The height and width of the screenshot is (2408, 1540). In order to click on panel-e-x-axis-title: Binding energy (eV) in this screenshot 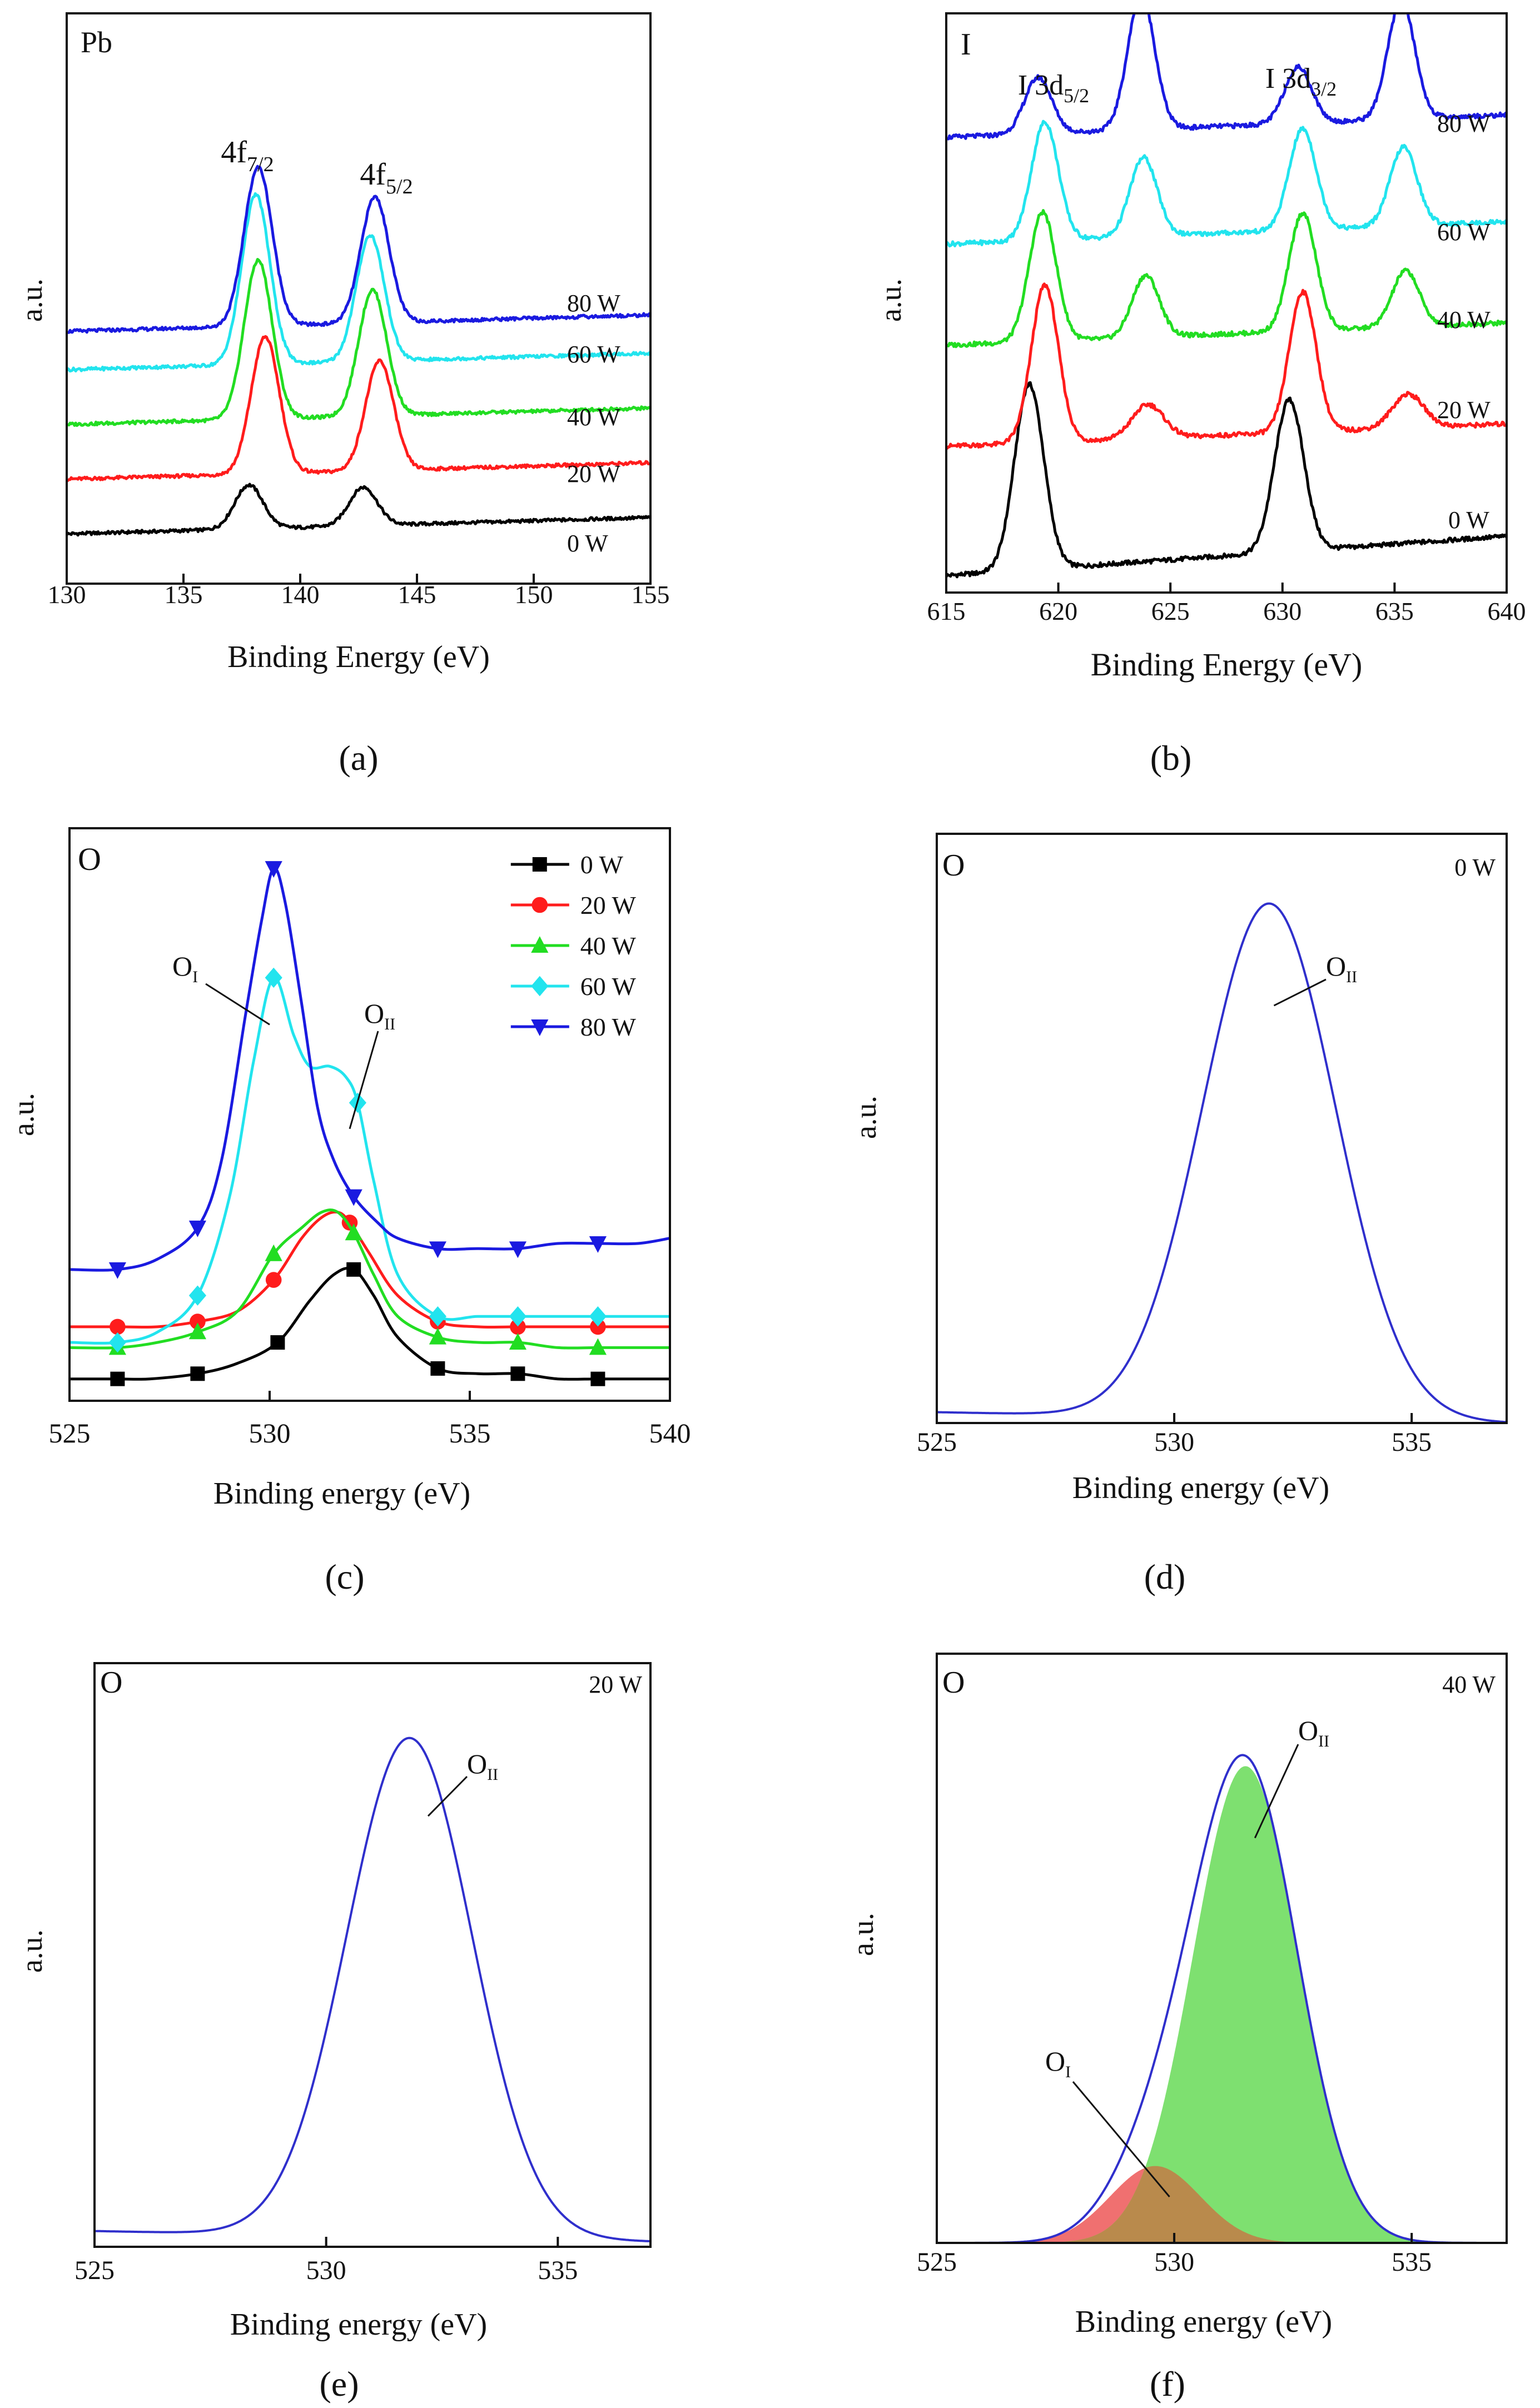, I will do `click(358, 2324)`.